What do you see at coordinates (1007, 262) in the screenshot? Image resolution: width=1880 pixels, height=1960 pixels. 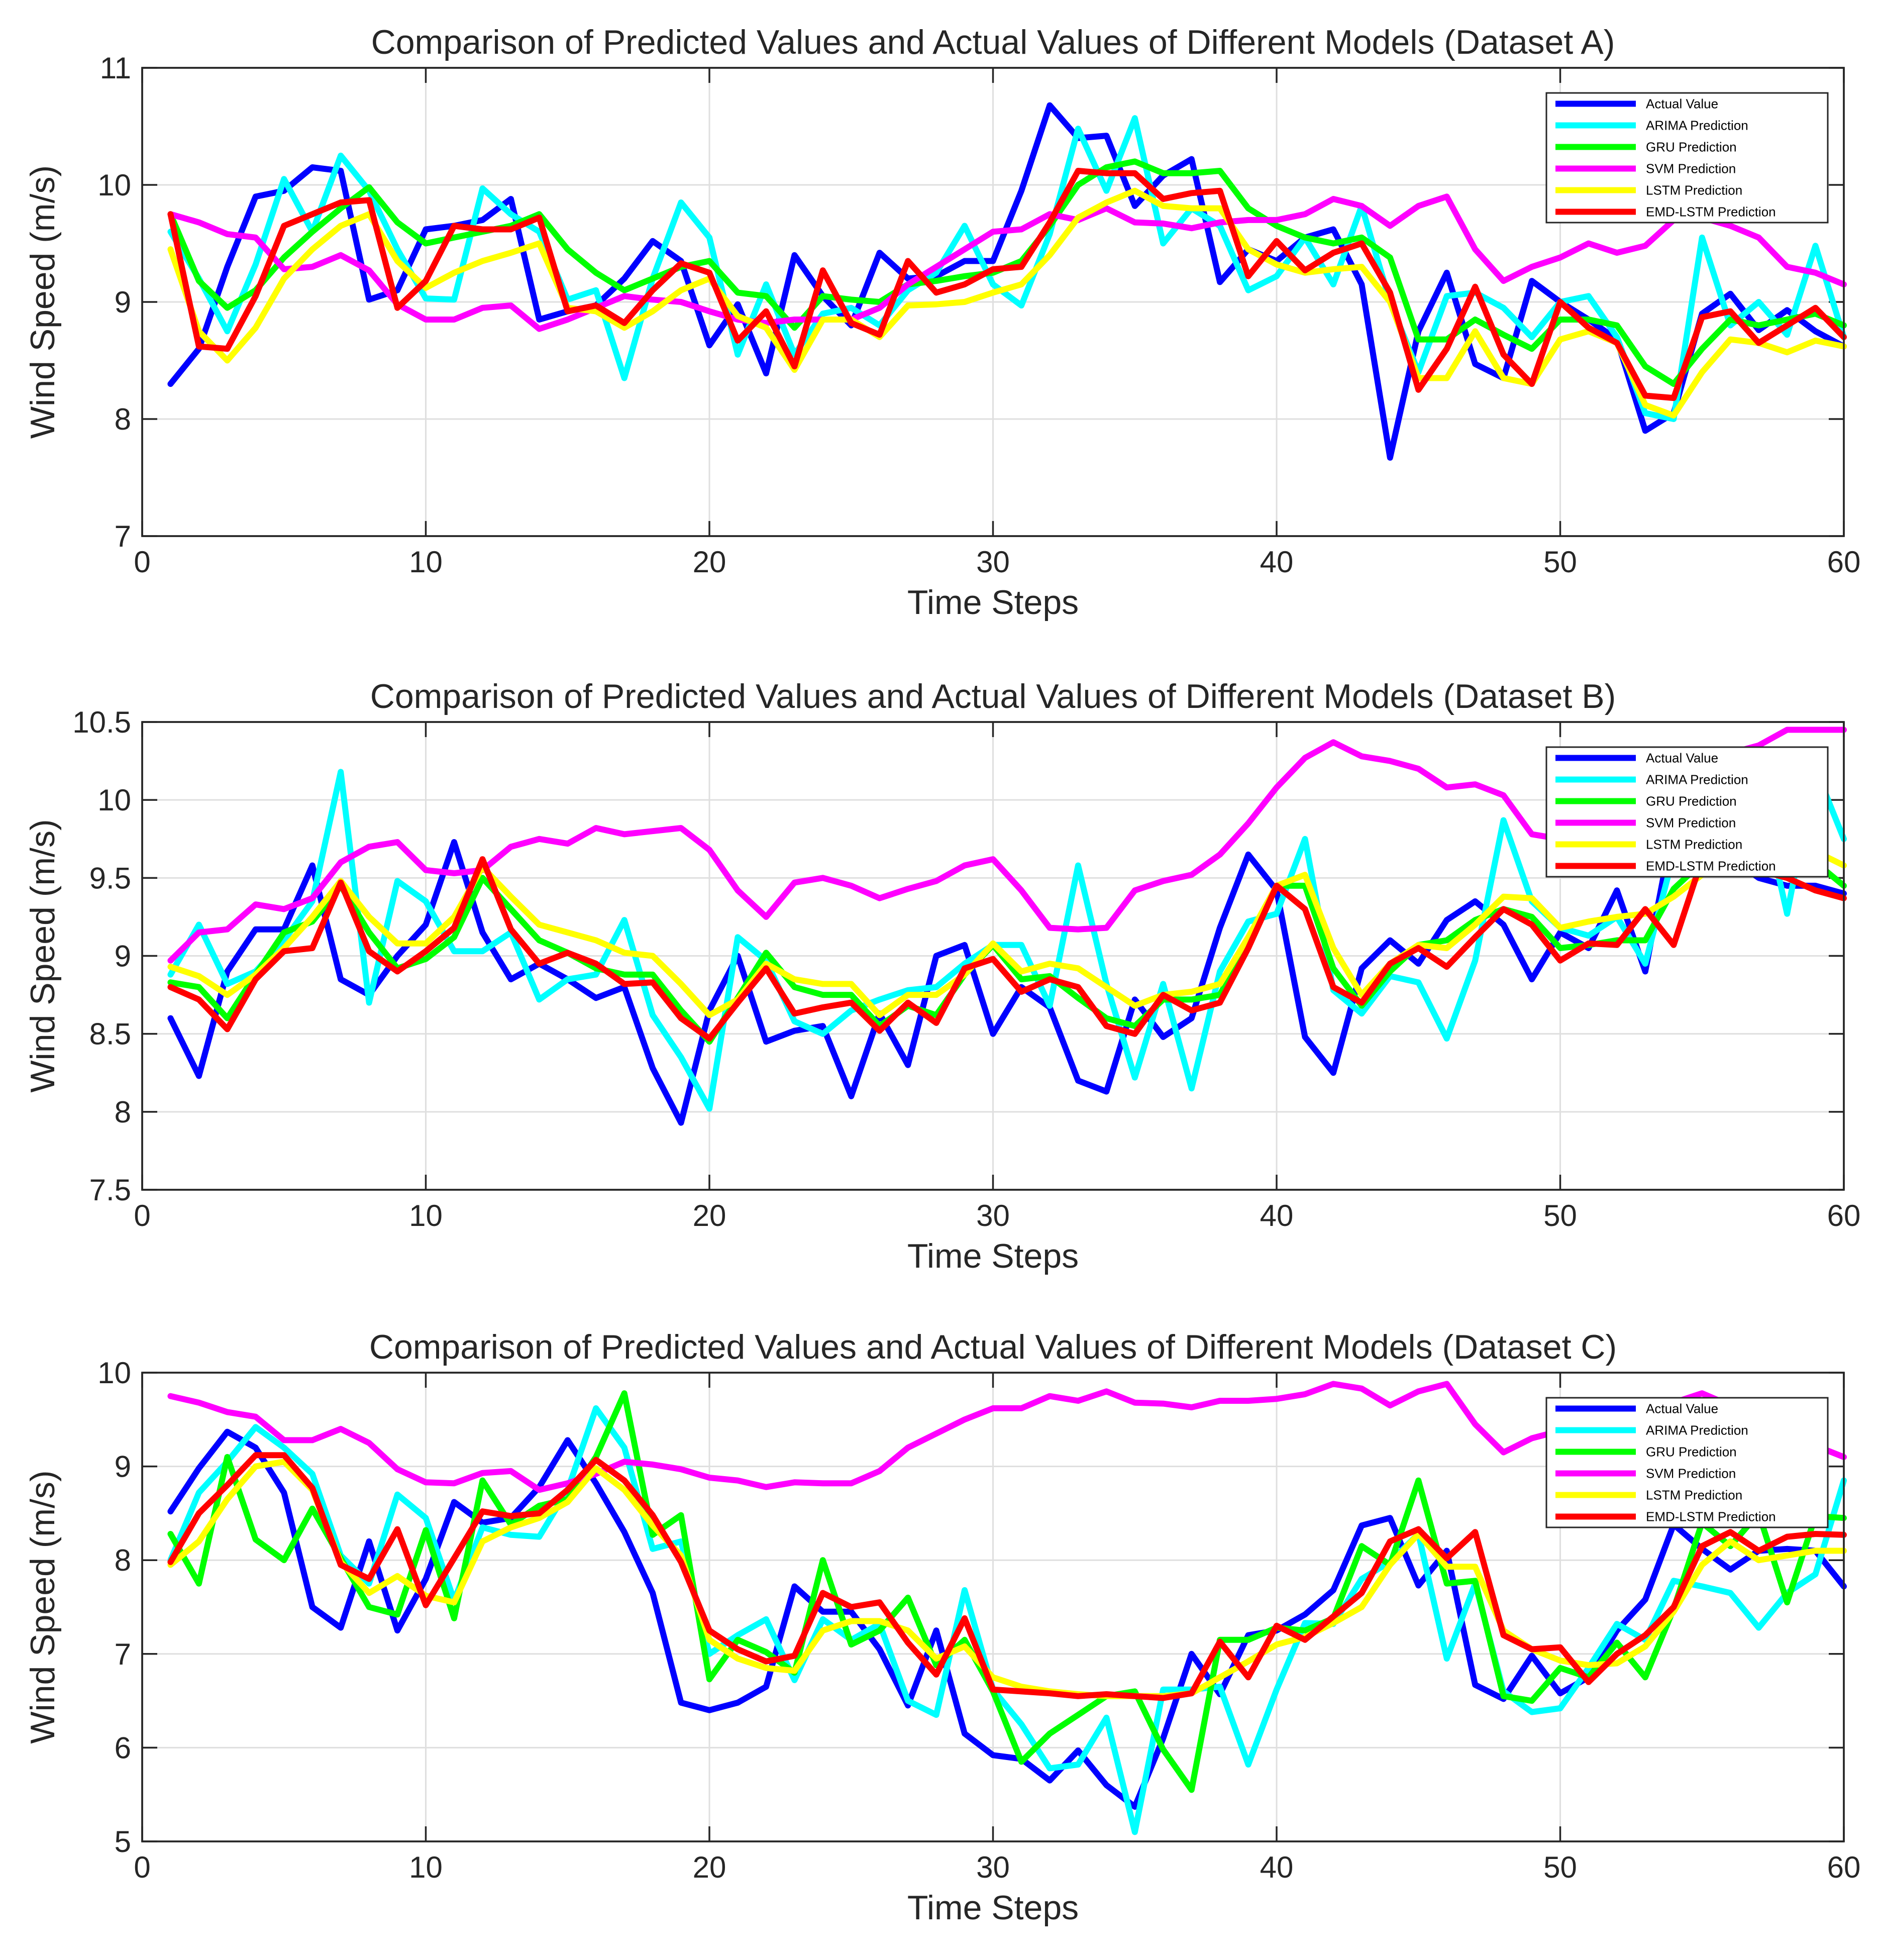 I see `series-line-svm-prediction` at bounding box center [1007, 262].